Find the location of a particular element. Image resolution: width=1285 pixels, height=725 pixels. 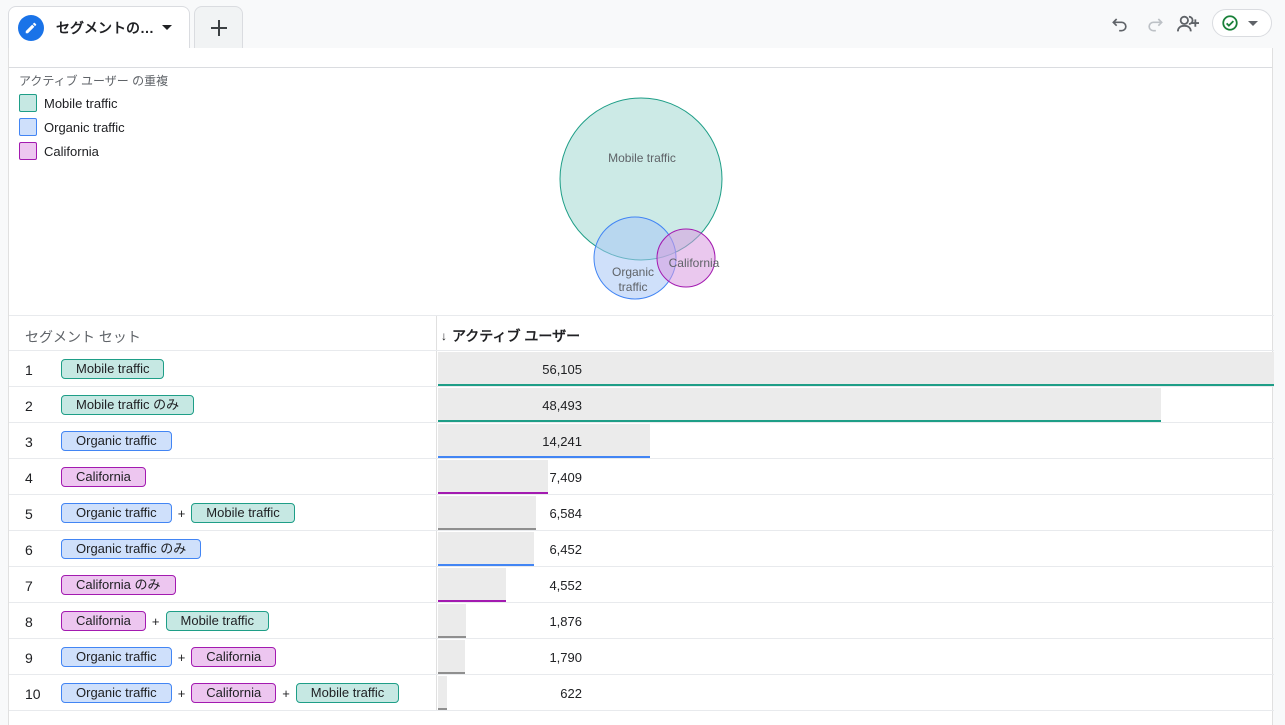

active-users-value: 48,493 is located at coordinates (562, 405).